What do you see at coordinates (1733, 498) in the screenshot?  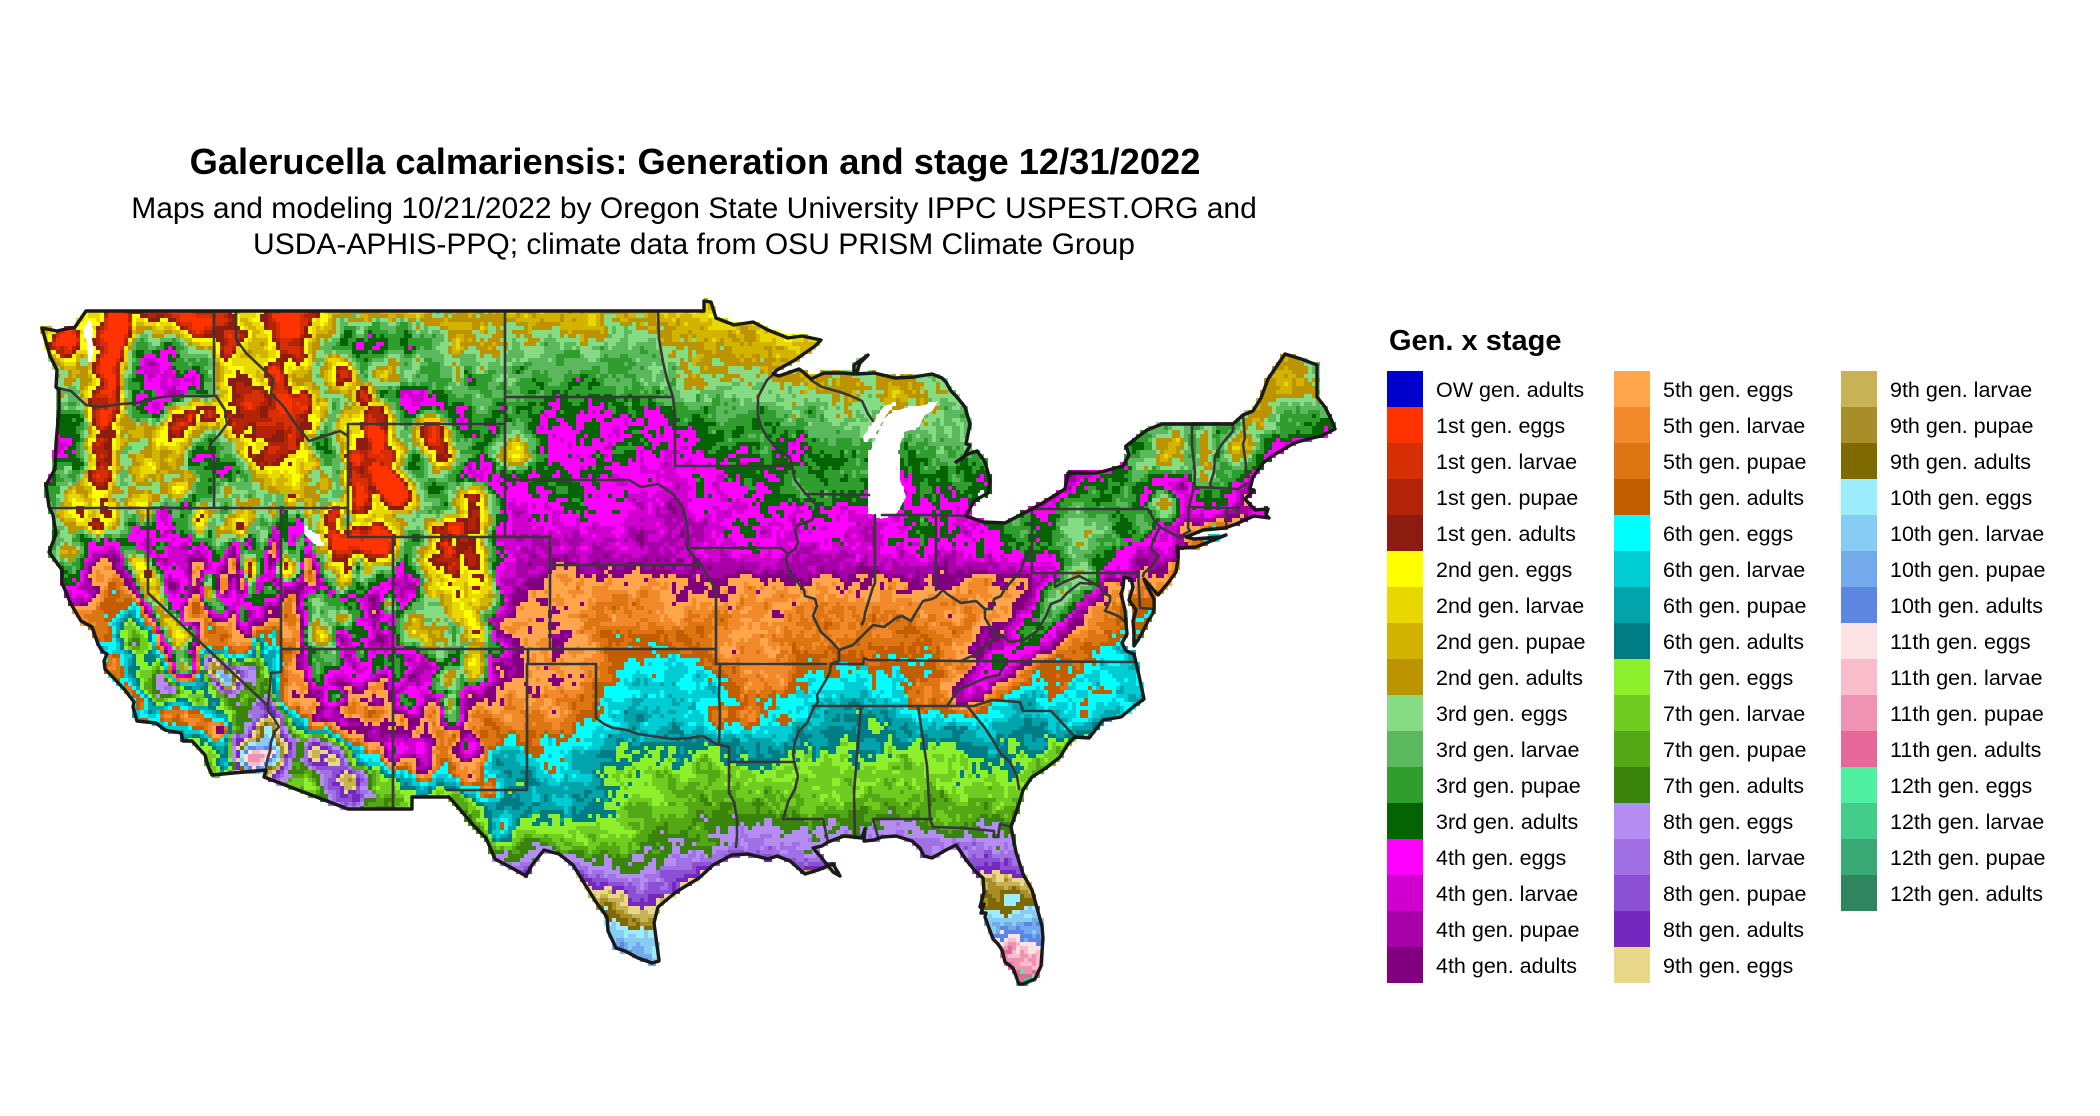 I see `svg-text: 5th gen. adults` at bounding box center [1733, 498].